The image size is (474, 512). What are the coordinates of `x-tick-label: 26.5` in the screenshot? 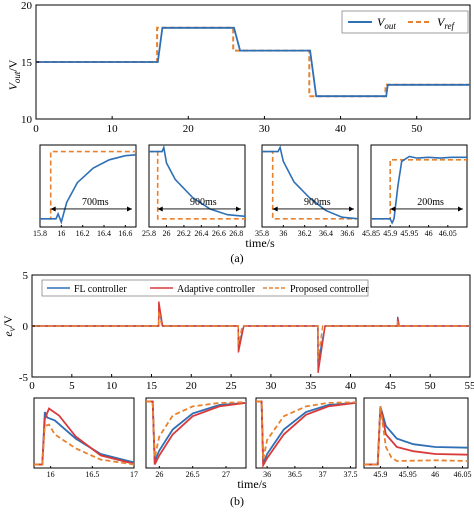 It's located at (193, 474).